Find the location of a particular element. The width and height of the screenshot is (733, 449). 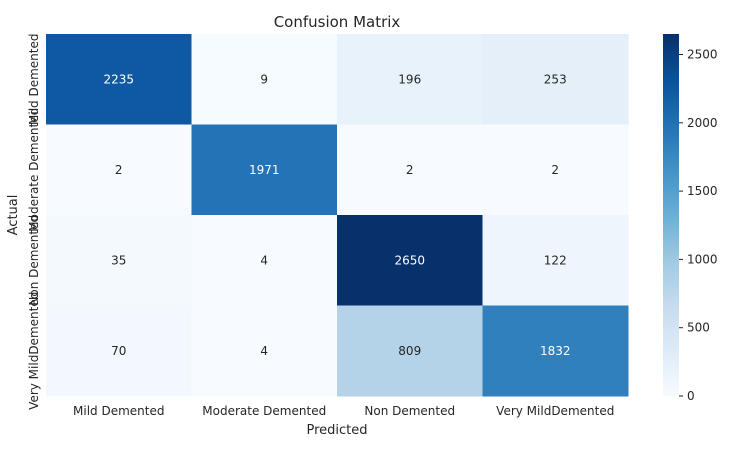

colorbar-tick-label: 0 is located at coordinates (691, 396).